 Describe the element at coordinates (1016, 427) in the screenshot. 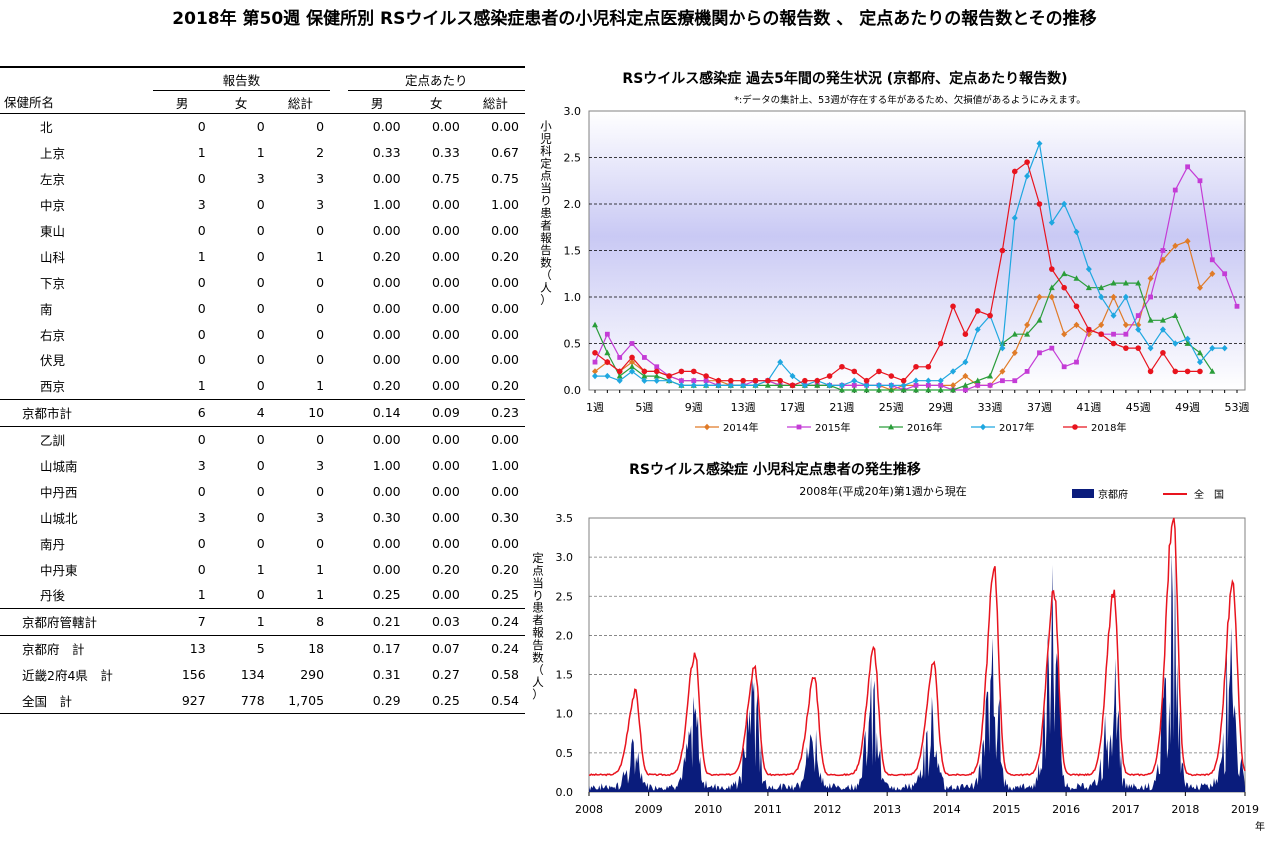

I see `legend-label: 2017年` at that location.